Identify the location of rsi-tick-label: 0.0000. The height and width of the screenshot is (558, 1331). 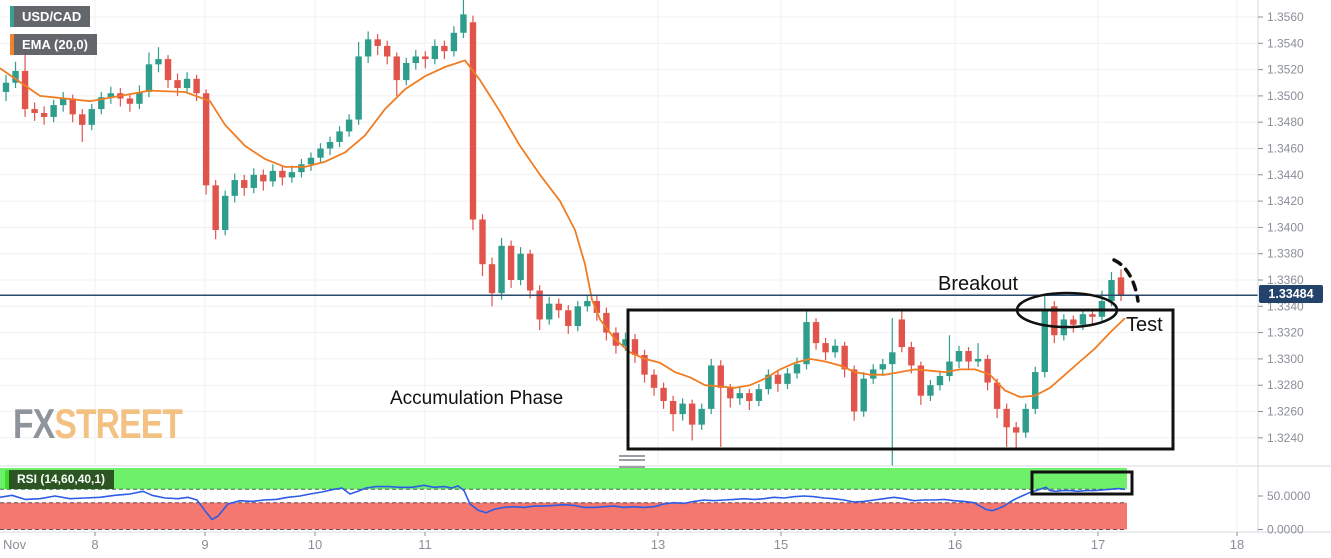
(1285, 530).